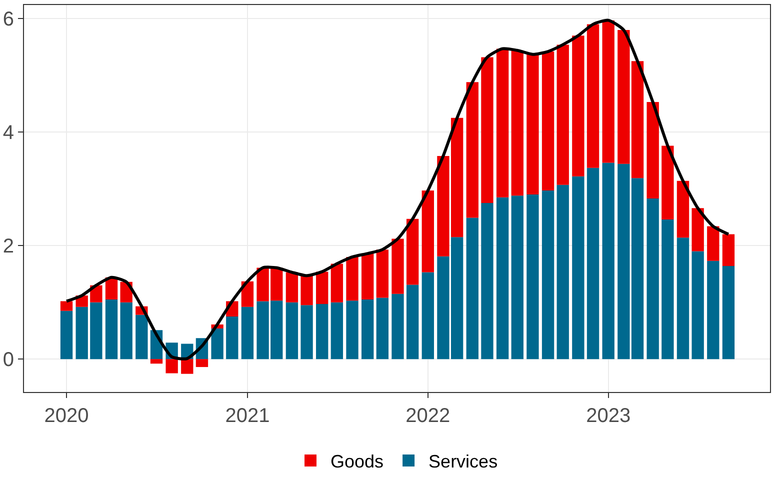  Describe the element at coordinates (66, 416) in the screenshot. I see `x-tick-label: 2020` at that location.